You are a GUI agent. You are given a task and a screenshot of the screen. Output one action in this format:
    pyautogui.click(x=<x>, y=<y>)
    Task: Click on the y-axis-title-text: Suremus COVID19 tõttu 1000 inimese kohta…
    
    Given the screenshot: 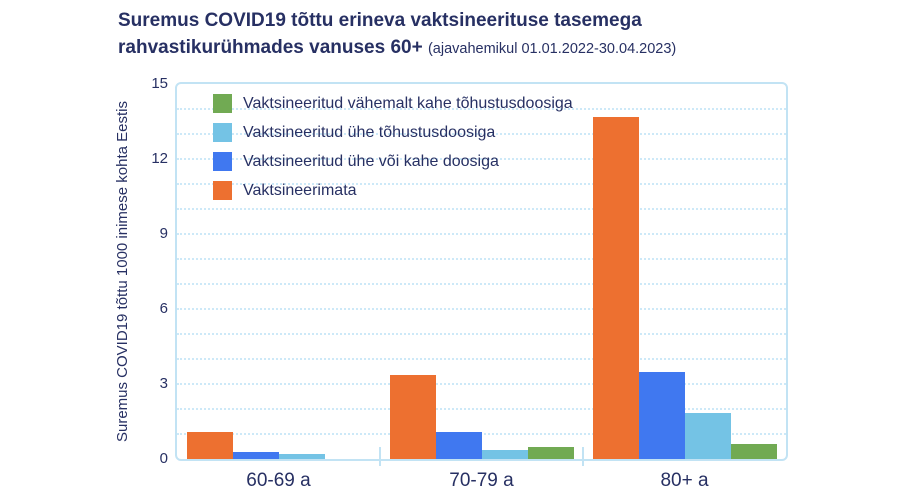 What is the action you would take?
    pyautogui.click(x=122, y=271)
    